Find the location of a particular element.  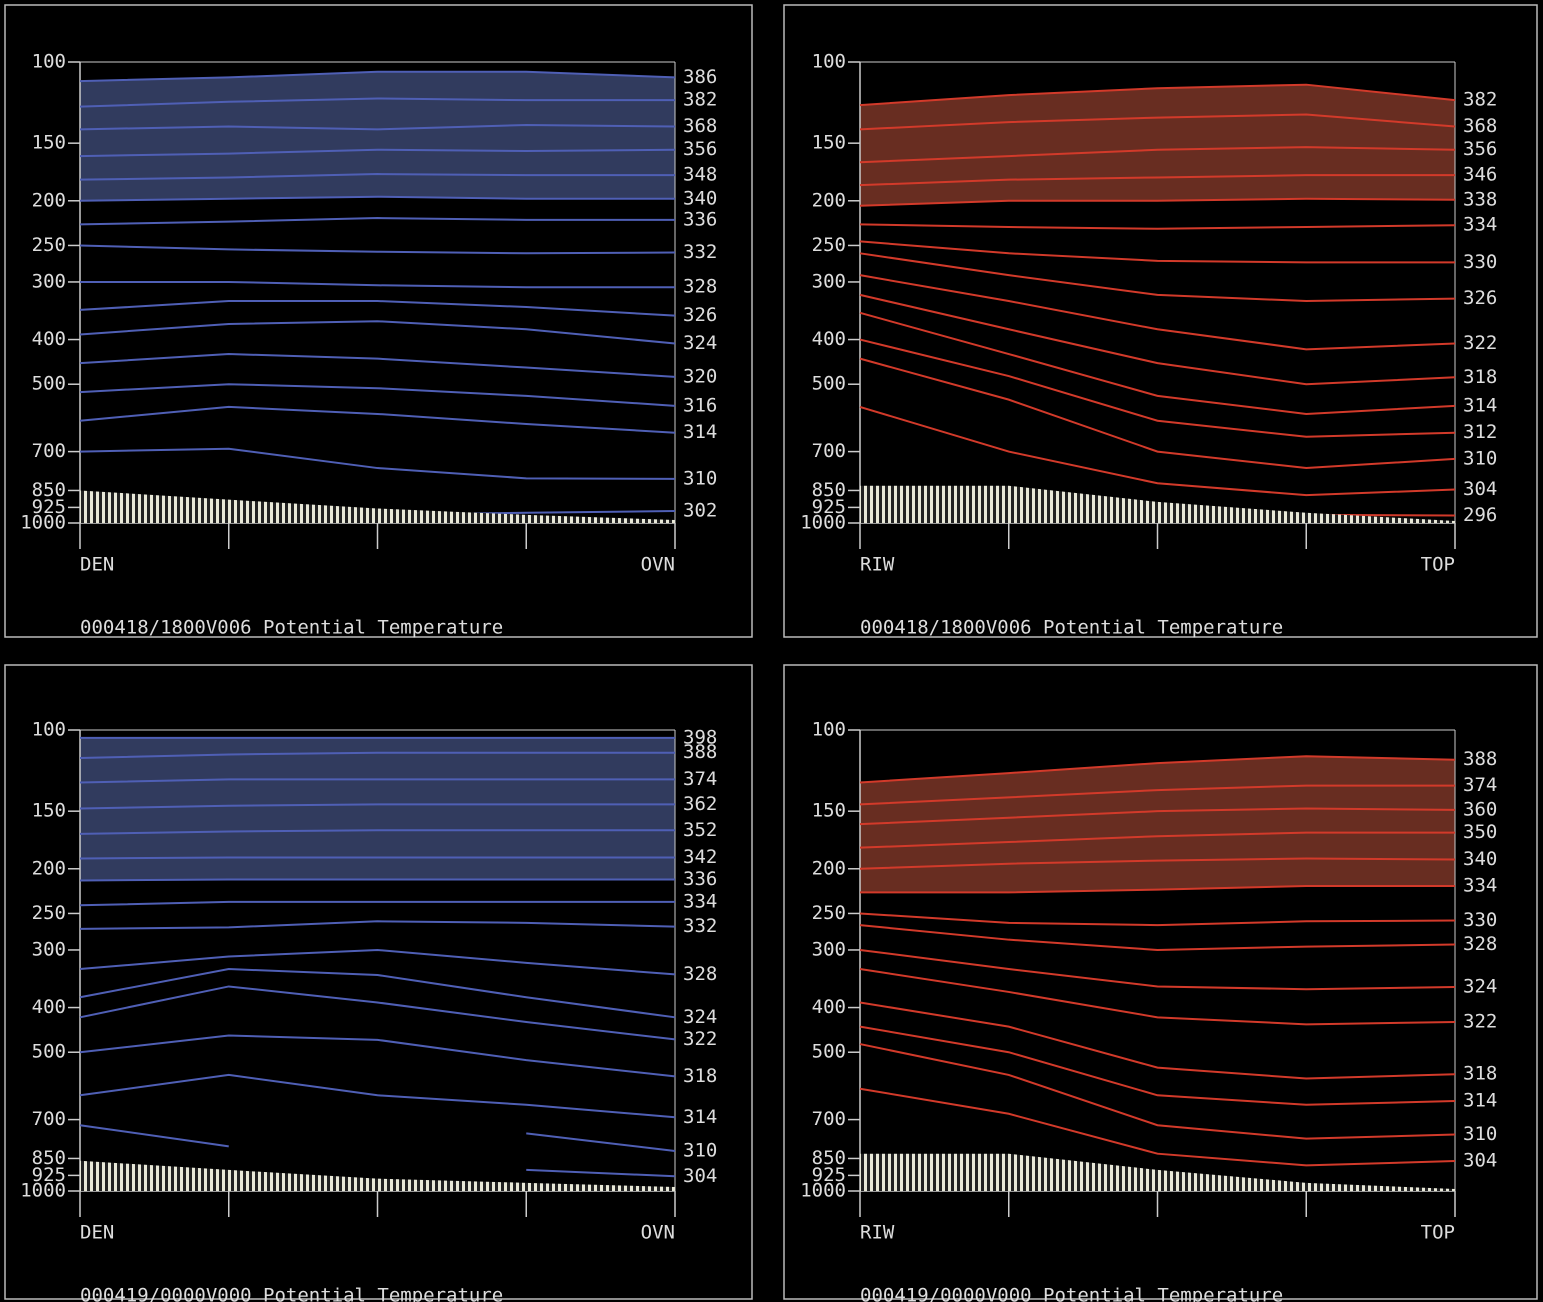

contour-label: 352 is located at coordinates (700, 830).